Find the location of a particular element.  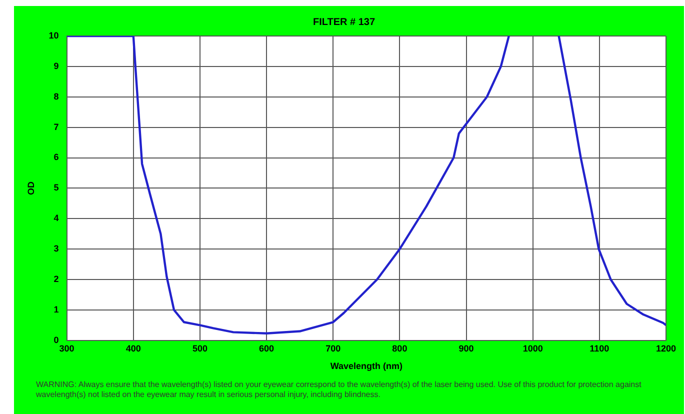

x-tick-label: 1000 is located at coordinates (532, 348).